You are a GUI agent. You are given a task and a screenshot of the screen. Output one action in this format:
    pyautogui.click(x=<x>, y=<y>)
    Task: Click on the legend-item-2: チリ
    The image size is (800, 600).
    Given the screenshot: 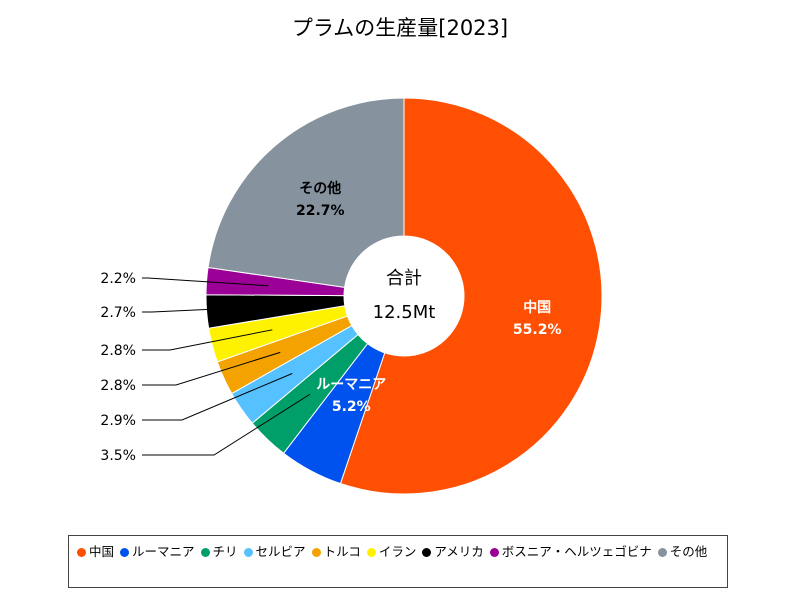 What is the action you would take?
    pyautogui.click(x=219, y=552)
    